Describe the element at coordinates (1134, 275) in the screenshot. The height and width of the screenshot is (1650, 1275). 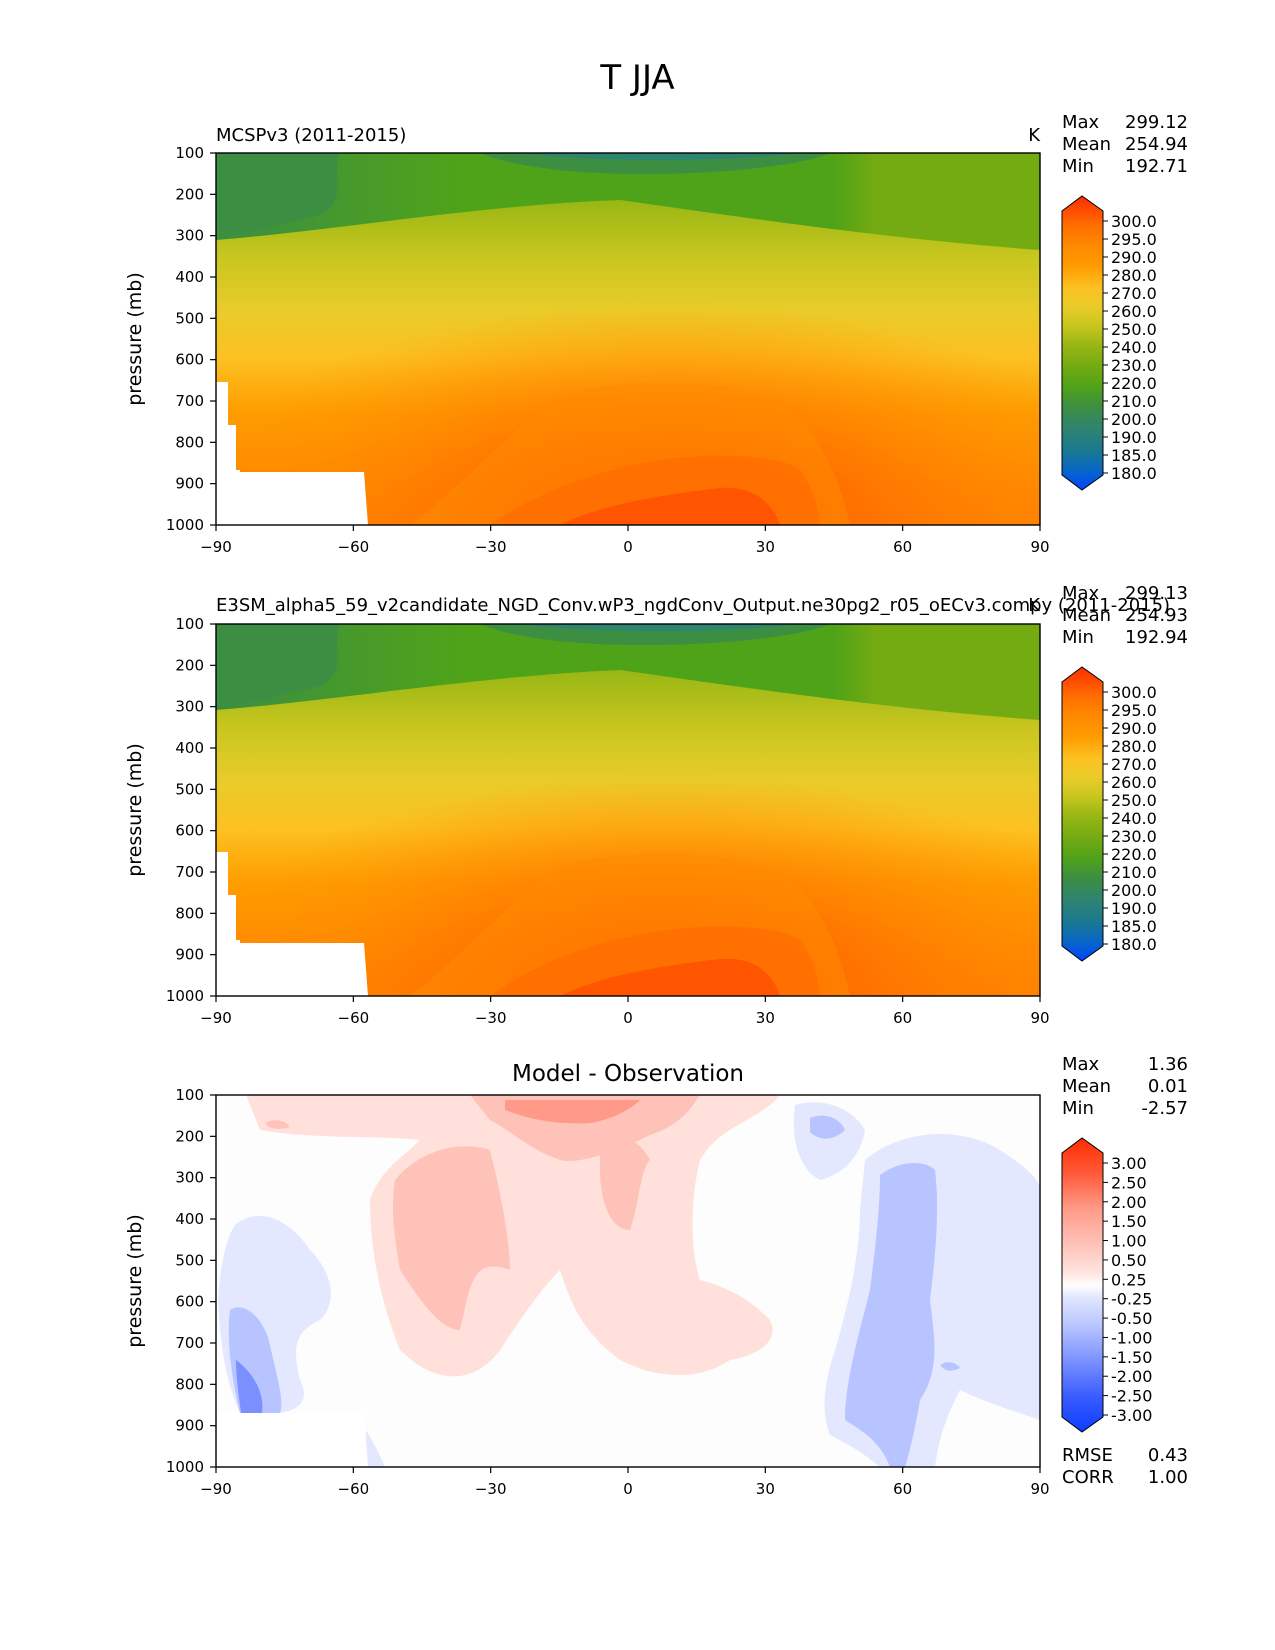
I see `colorbar-label: 280.0` at that location.